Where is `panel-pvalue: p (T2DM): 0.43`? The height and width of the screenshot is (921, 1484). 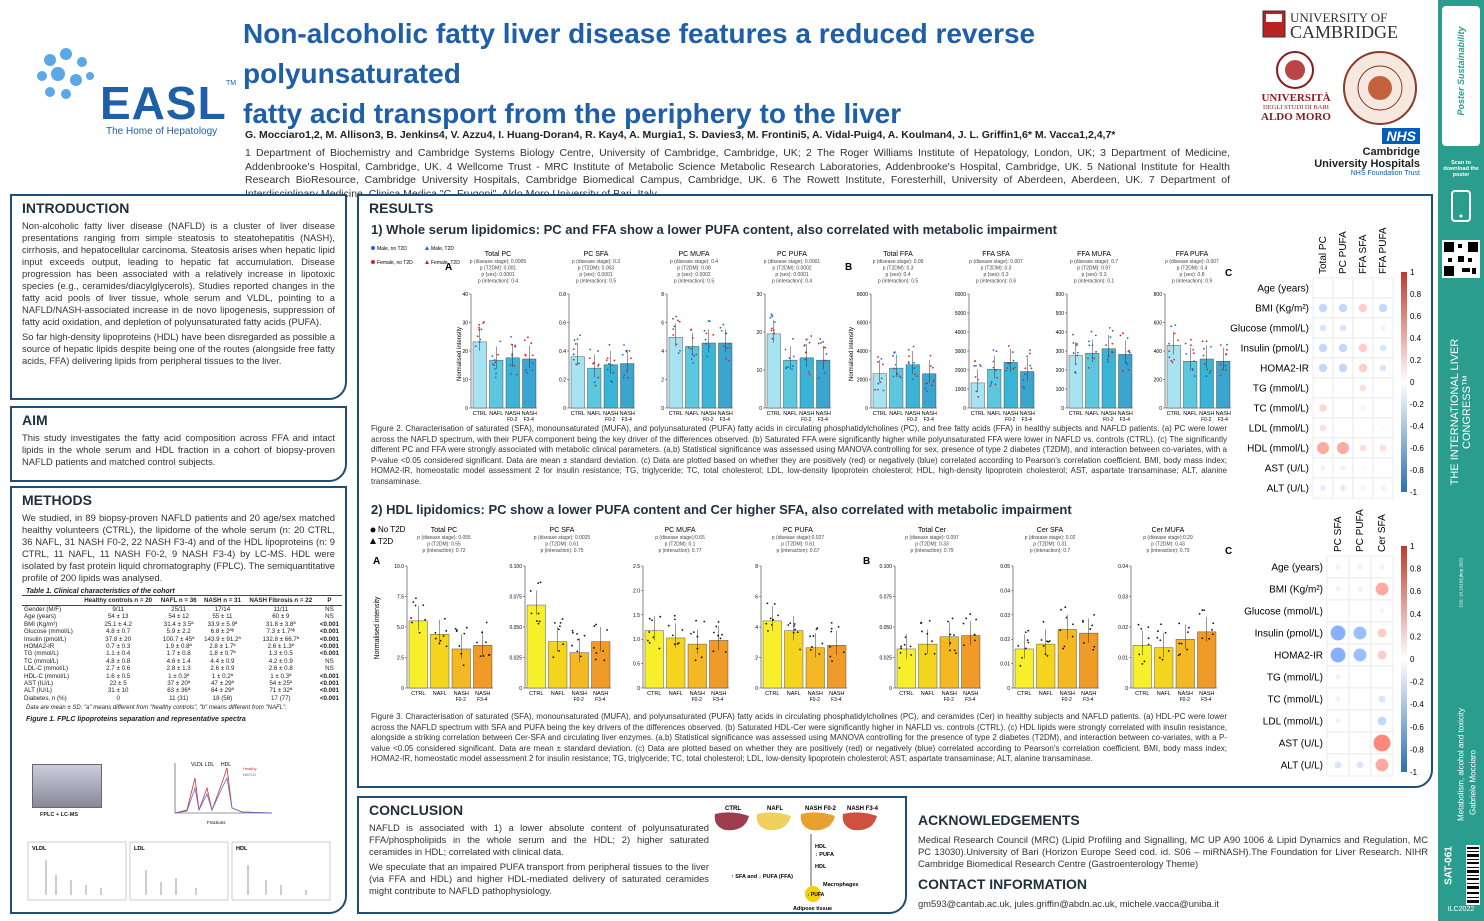
panel-pvalue: p (T2DM): 0.43 is located at coordinates (1168, 545).